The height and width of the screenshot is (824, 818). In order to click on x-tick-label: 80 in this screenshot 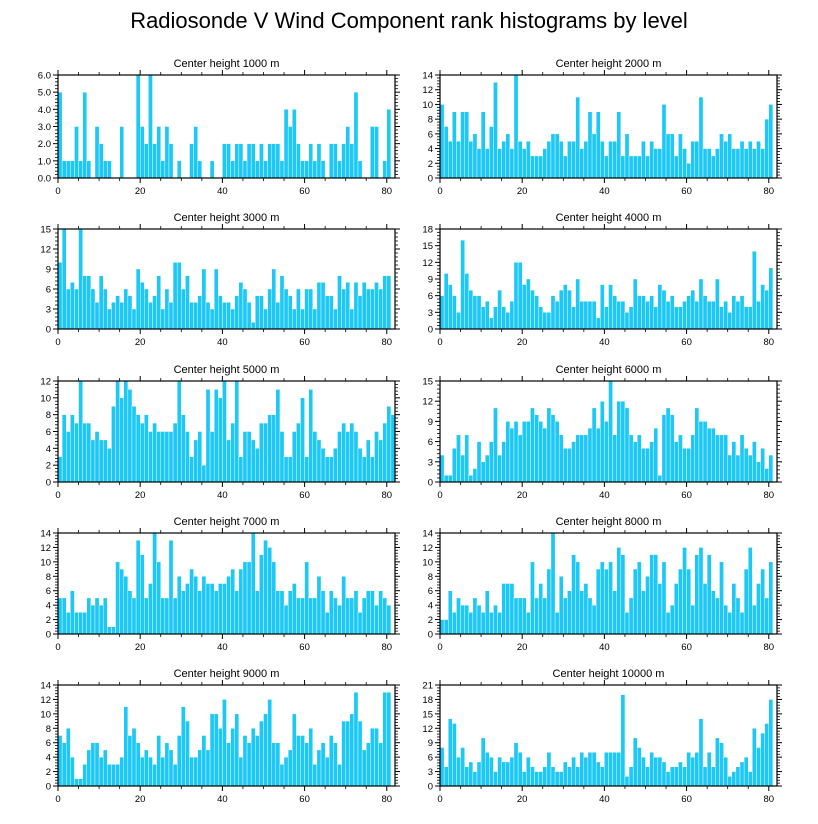, I will do `click(386, 799)`.